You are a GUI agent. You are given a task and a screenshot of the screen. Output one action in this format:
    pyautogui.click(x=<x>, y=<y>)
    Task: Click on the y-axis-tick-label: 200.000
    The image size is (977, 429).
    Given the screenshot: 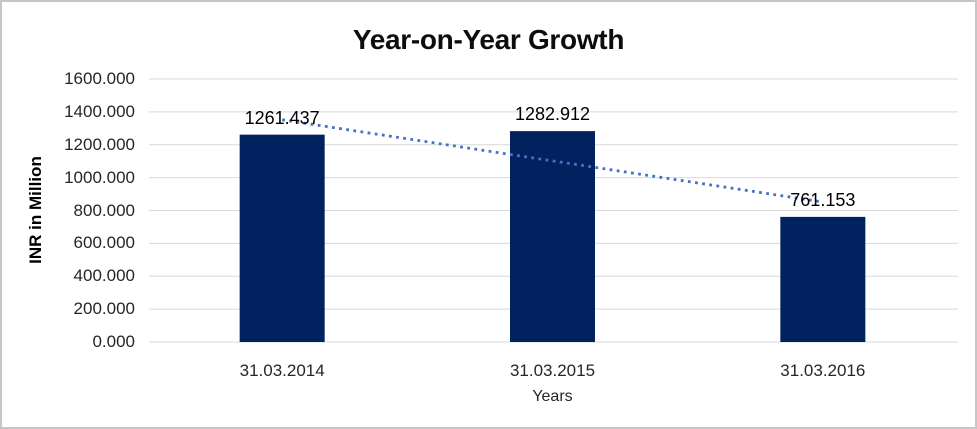 What is the action you would take?
    pyautogui.click(x=104, y=309)
    